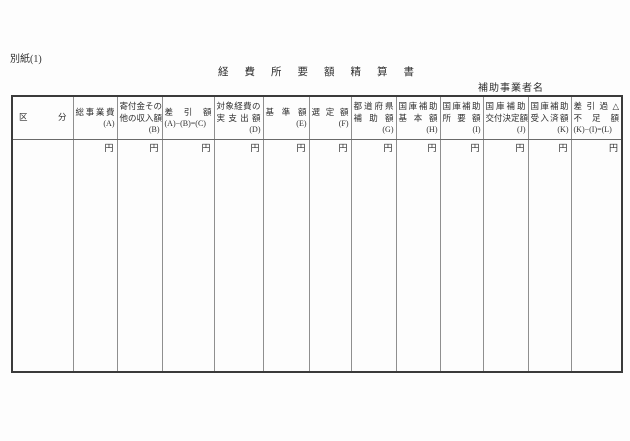 The width and height of the screenshot is (630, 441). I want to click on header-line: 受入済額, so click(549, 117).